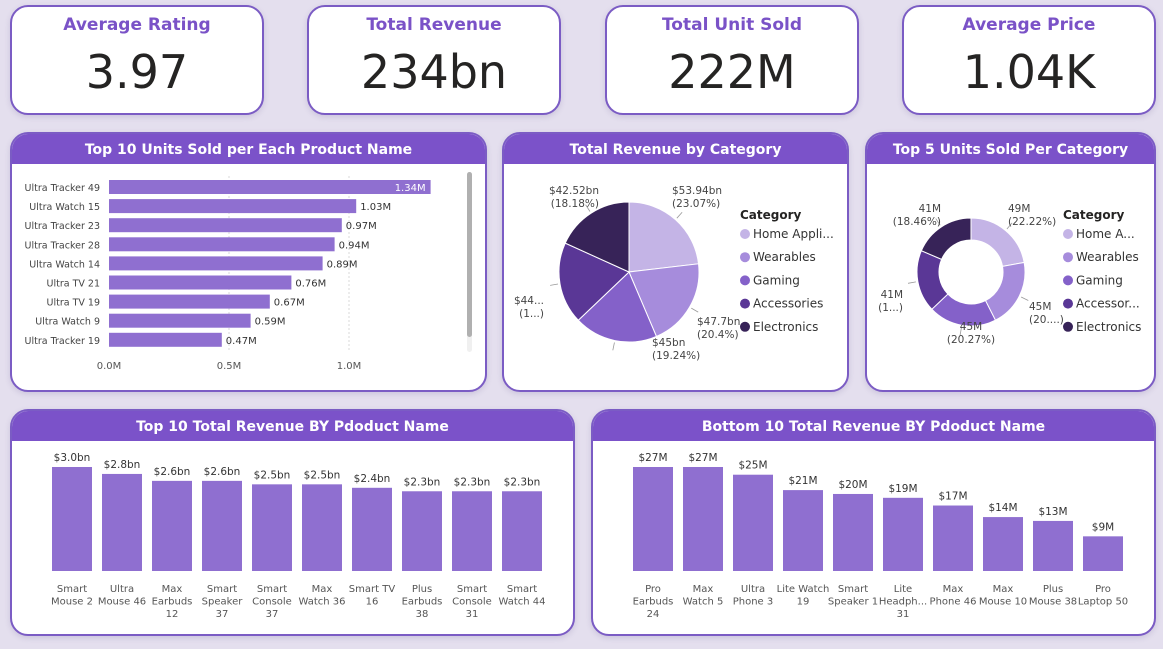  I want to click on data-label: $47.7bn, so click(718, 322).